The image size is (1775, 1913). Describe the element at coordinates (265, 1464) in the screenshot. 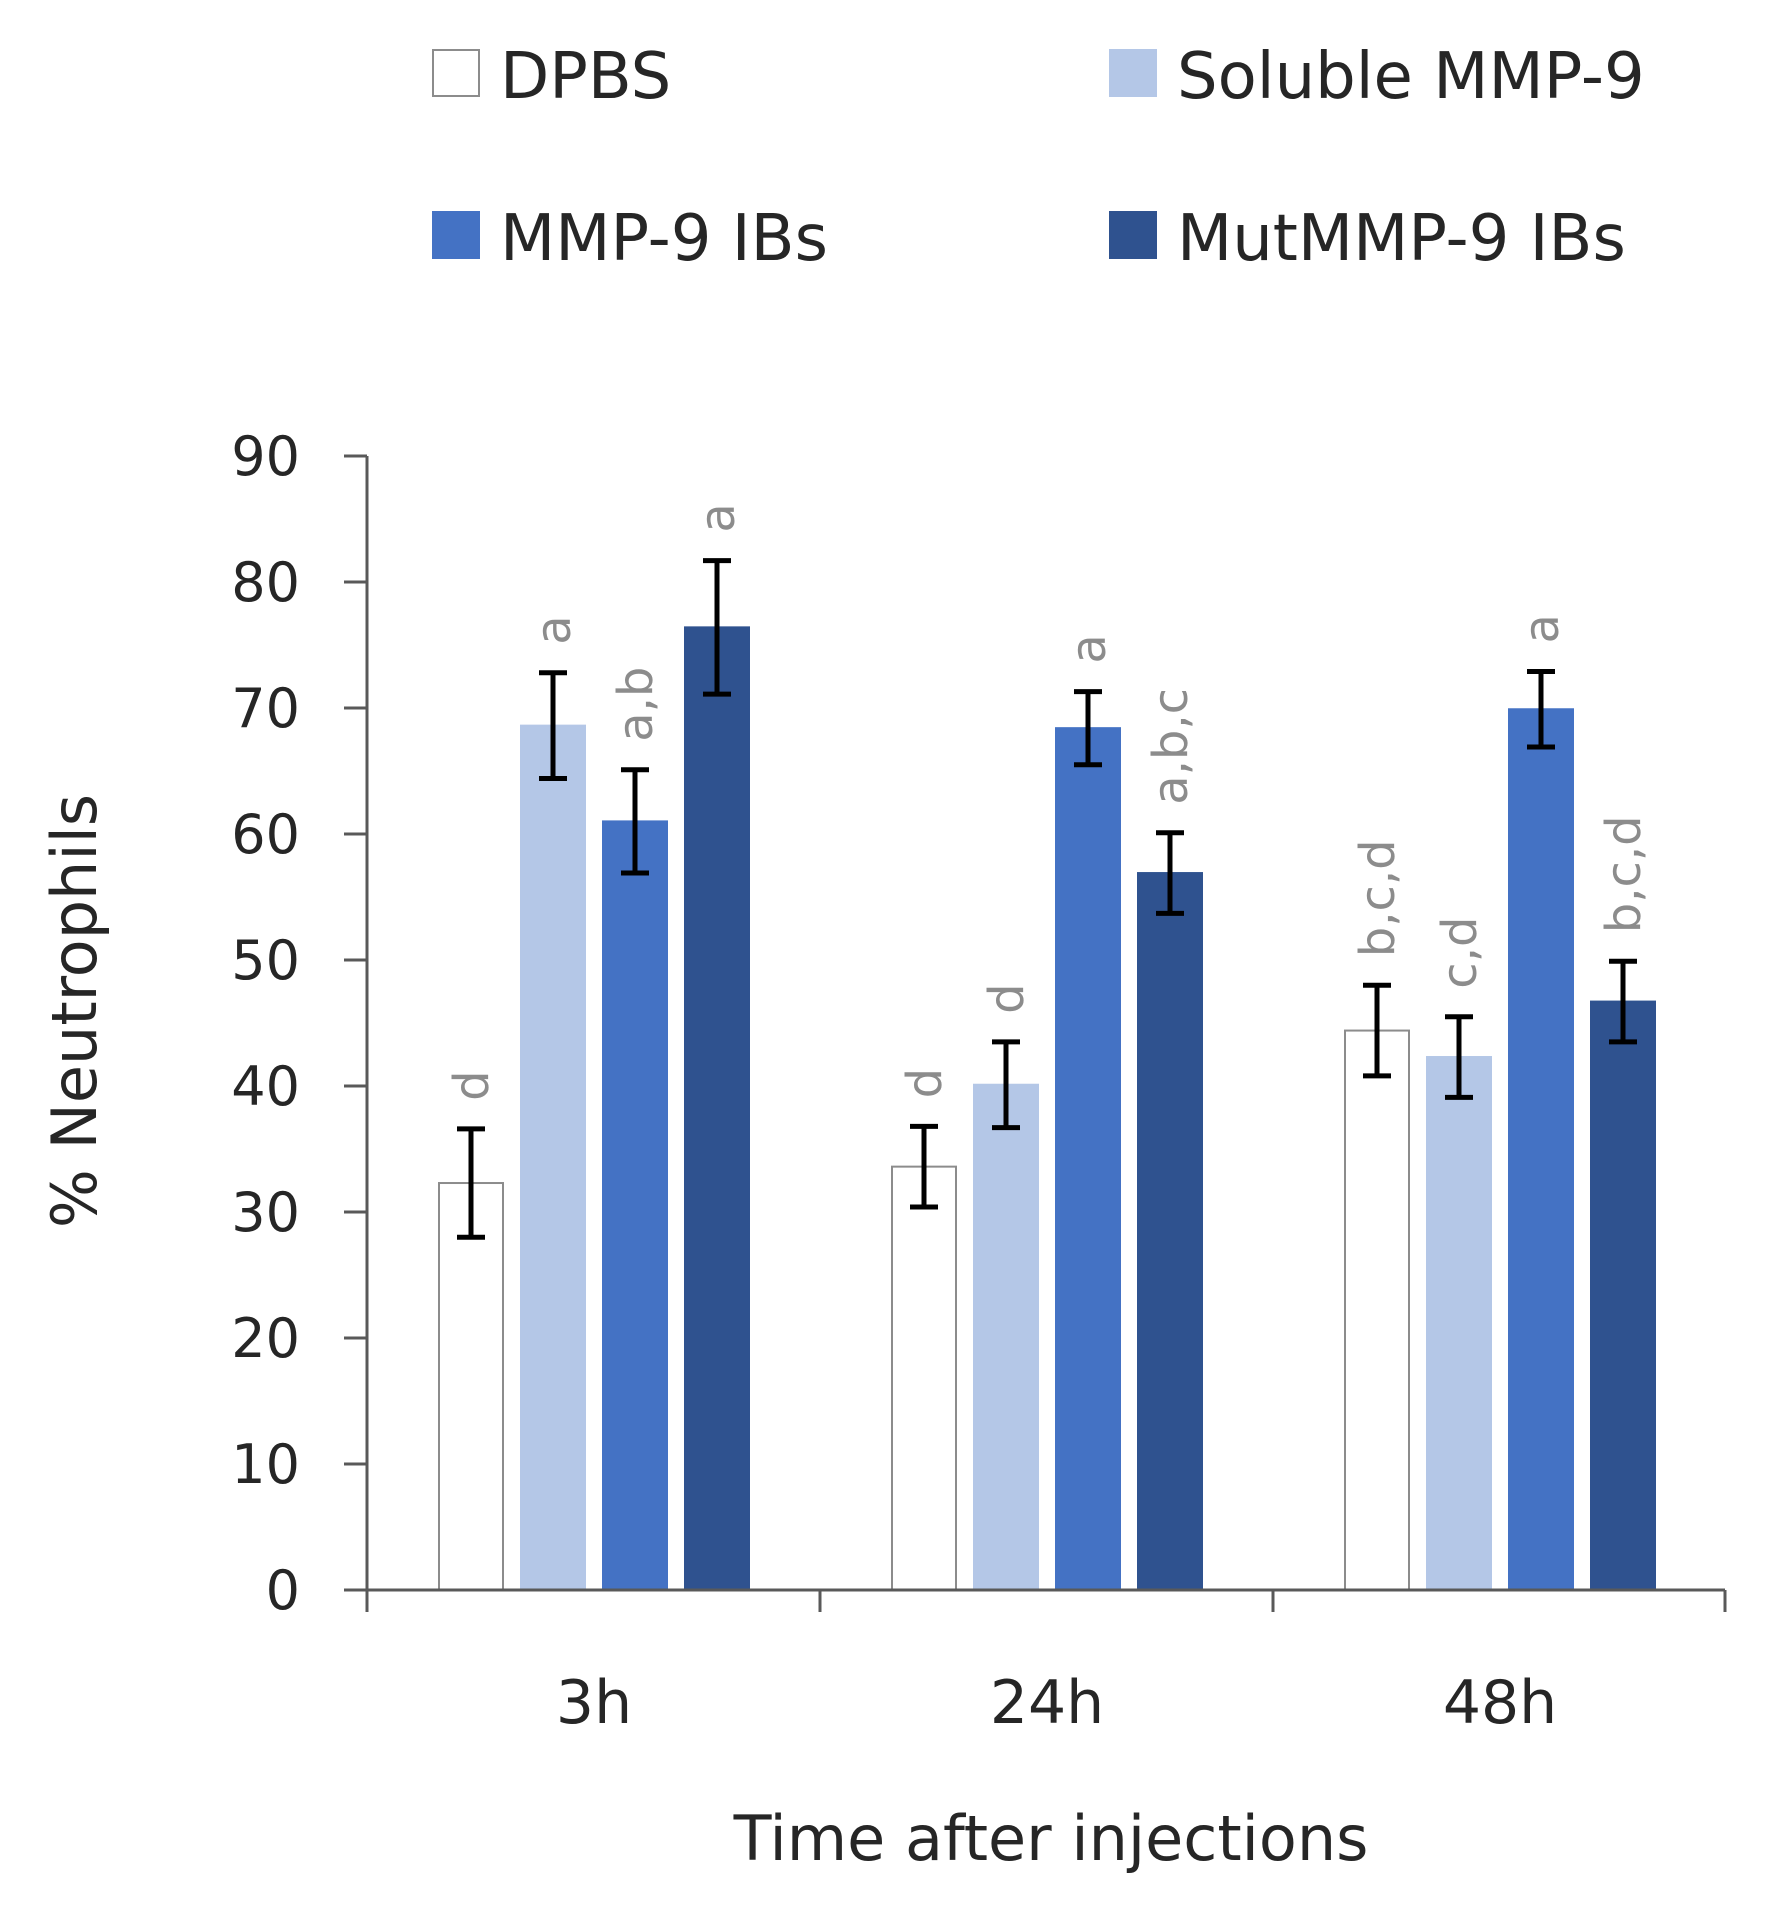

I see `y-tick-label-10: 10` at that location.